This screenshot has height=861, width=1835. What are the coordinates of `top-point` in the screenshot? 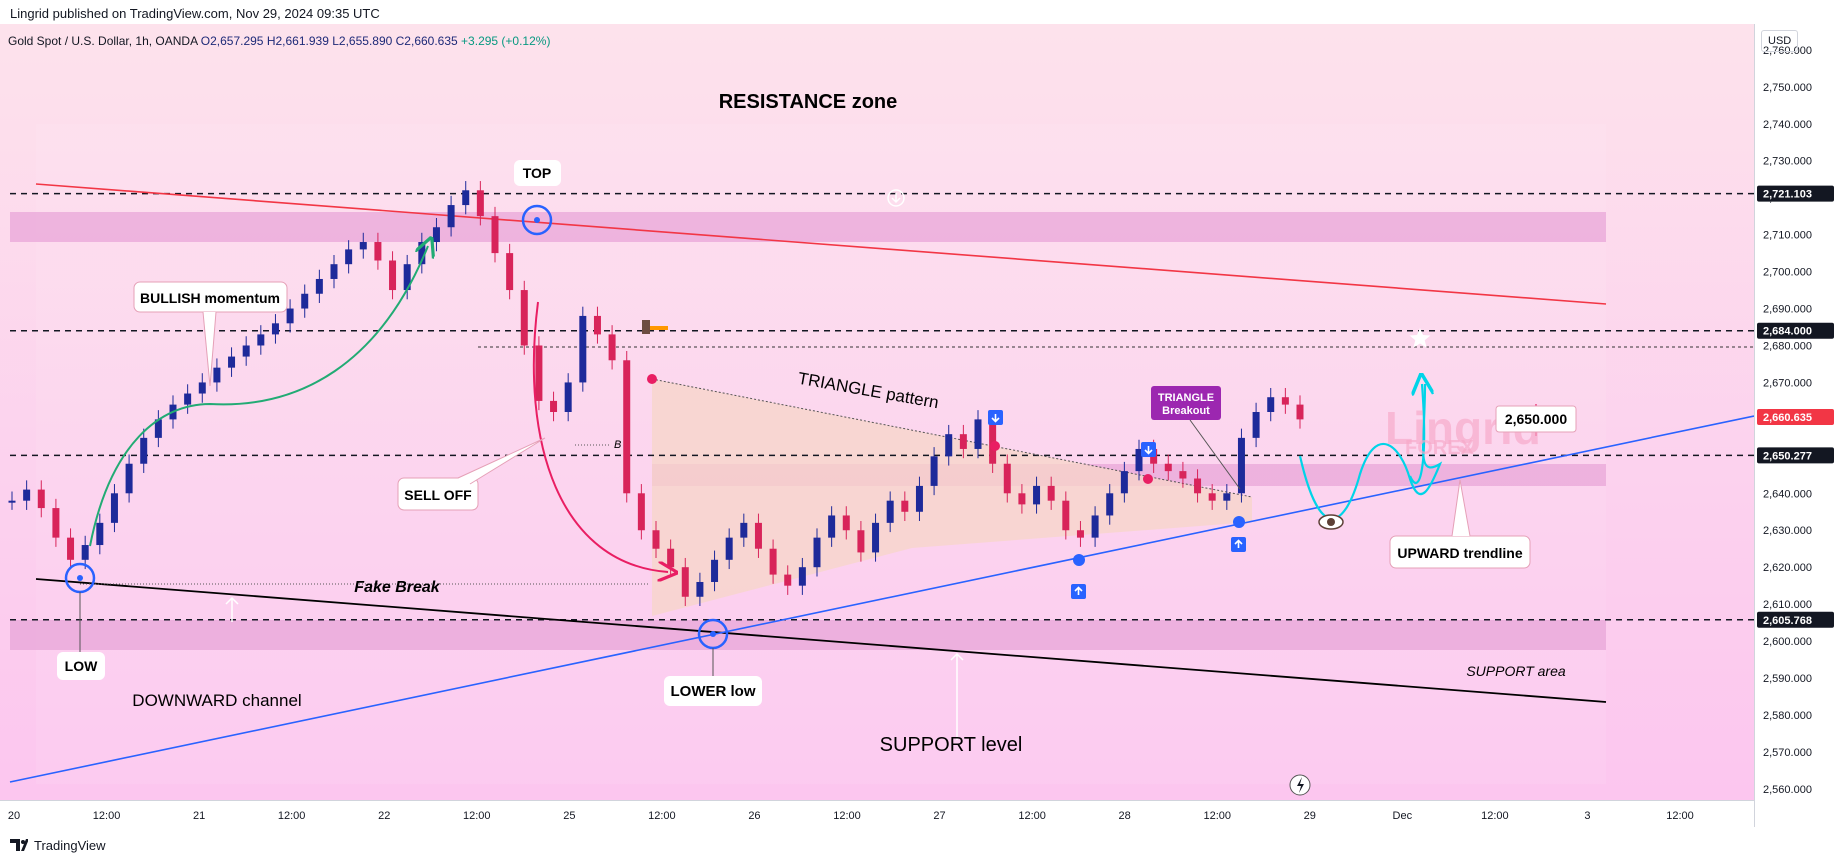 It's located at (537, 220).